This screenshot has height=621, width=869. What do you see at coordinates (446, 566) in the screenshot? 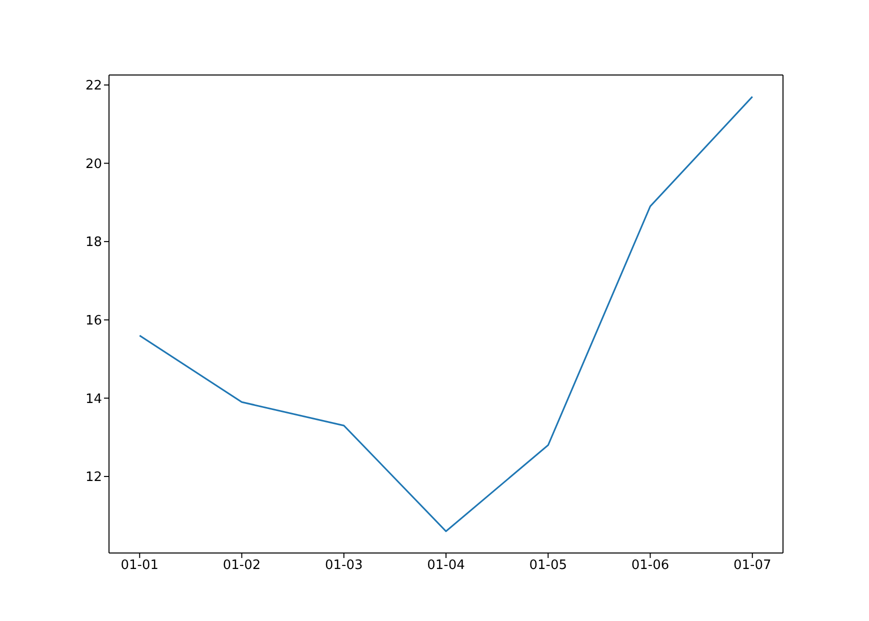
I see `x-tick-label: 01-04` at bounding box center [446, 566].